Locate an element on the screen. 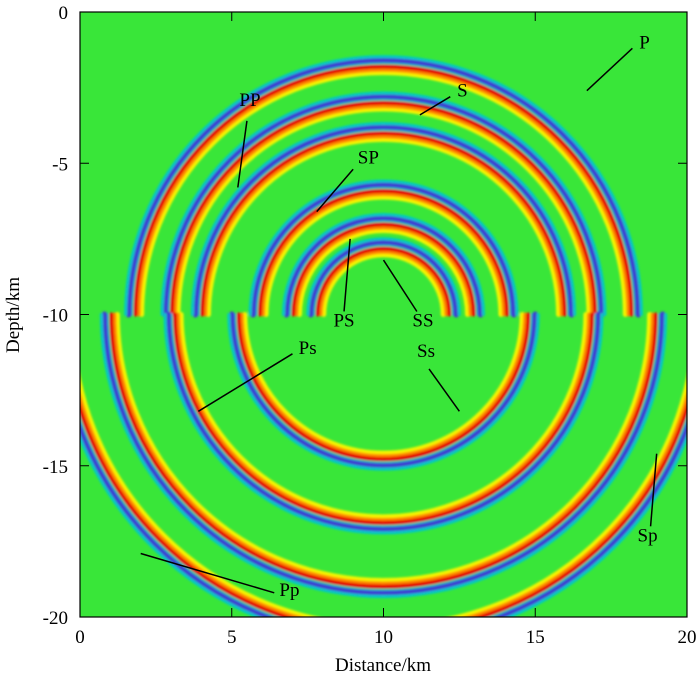  x-tick-label: 15 is located at coordinates (535, 637).